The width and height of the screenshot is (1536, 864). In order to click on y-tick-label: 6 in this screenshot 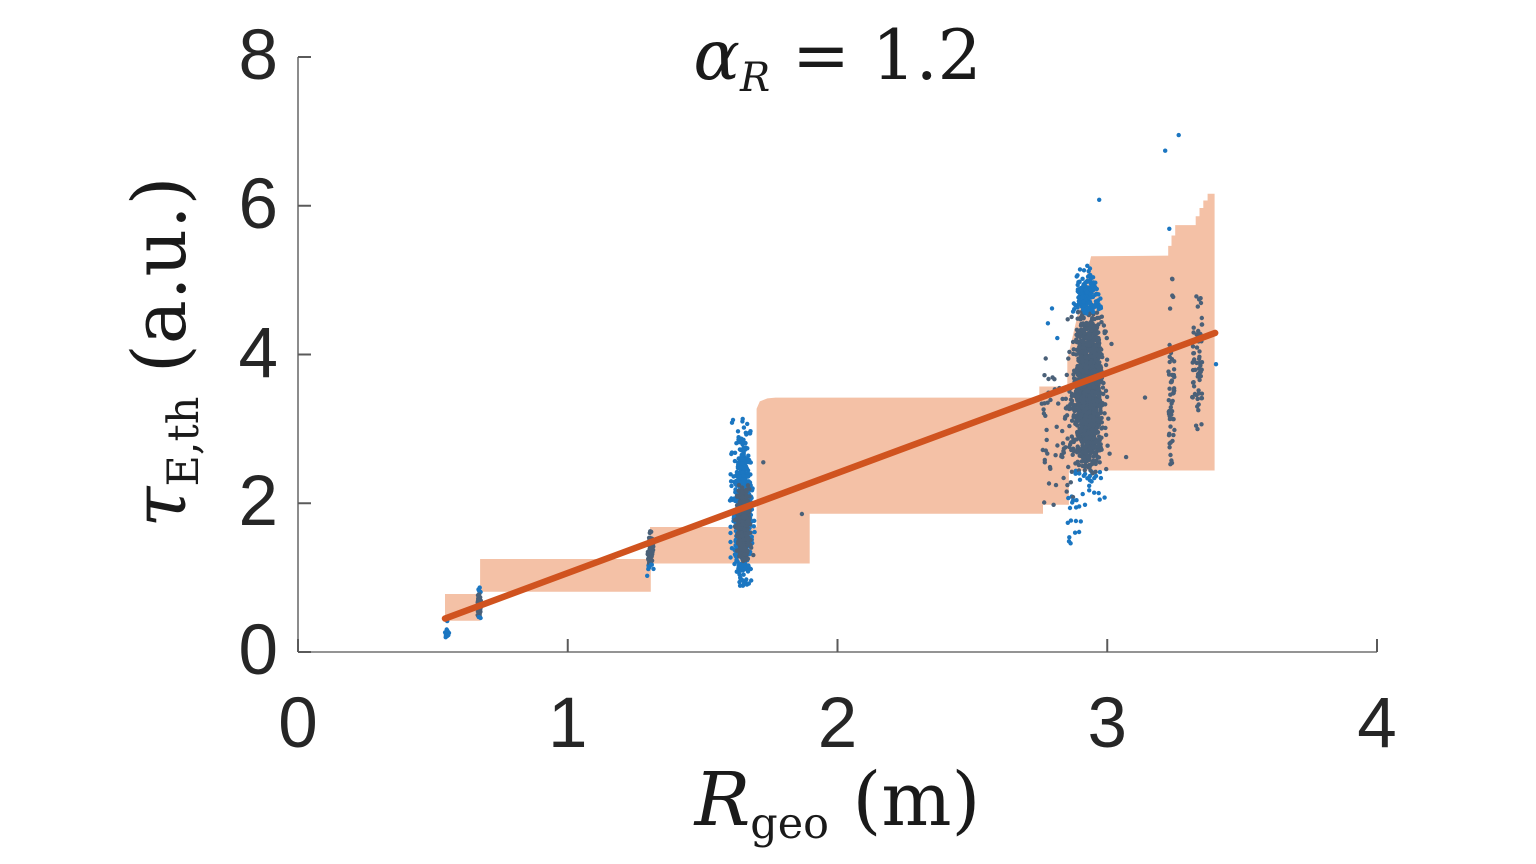, I will do `click(258, 204)`.